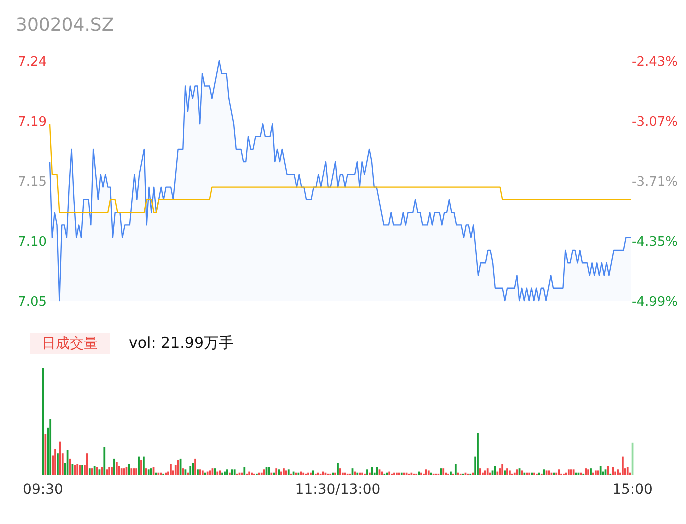  Describe the element at coordinates (655, 182) in the screenshot. I see `y2-tick-label: -3.71%` at that location.